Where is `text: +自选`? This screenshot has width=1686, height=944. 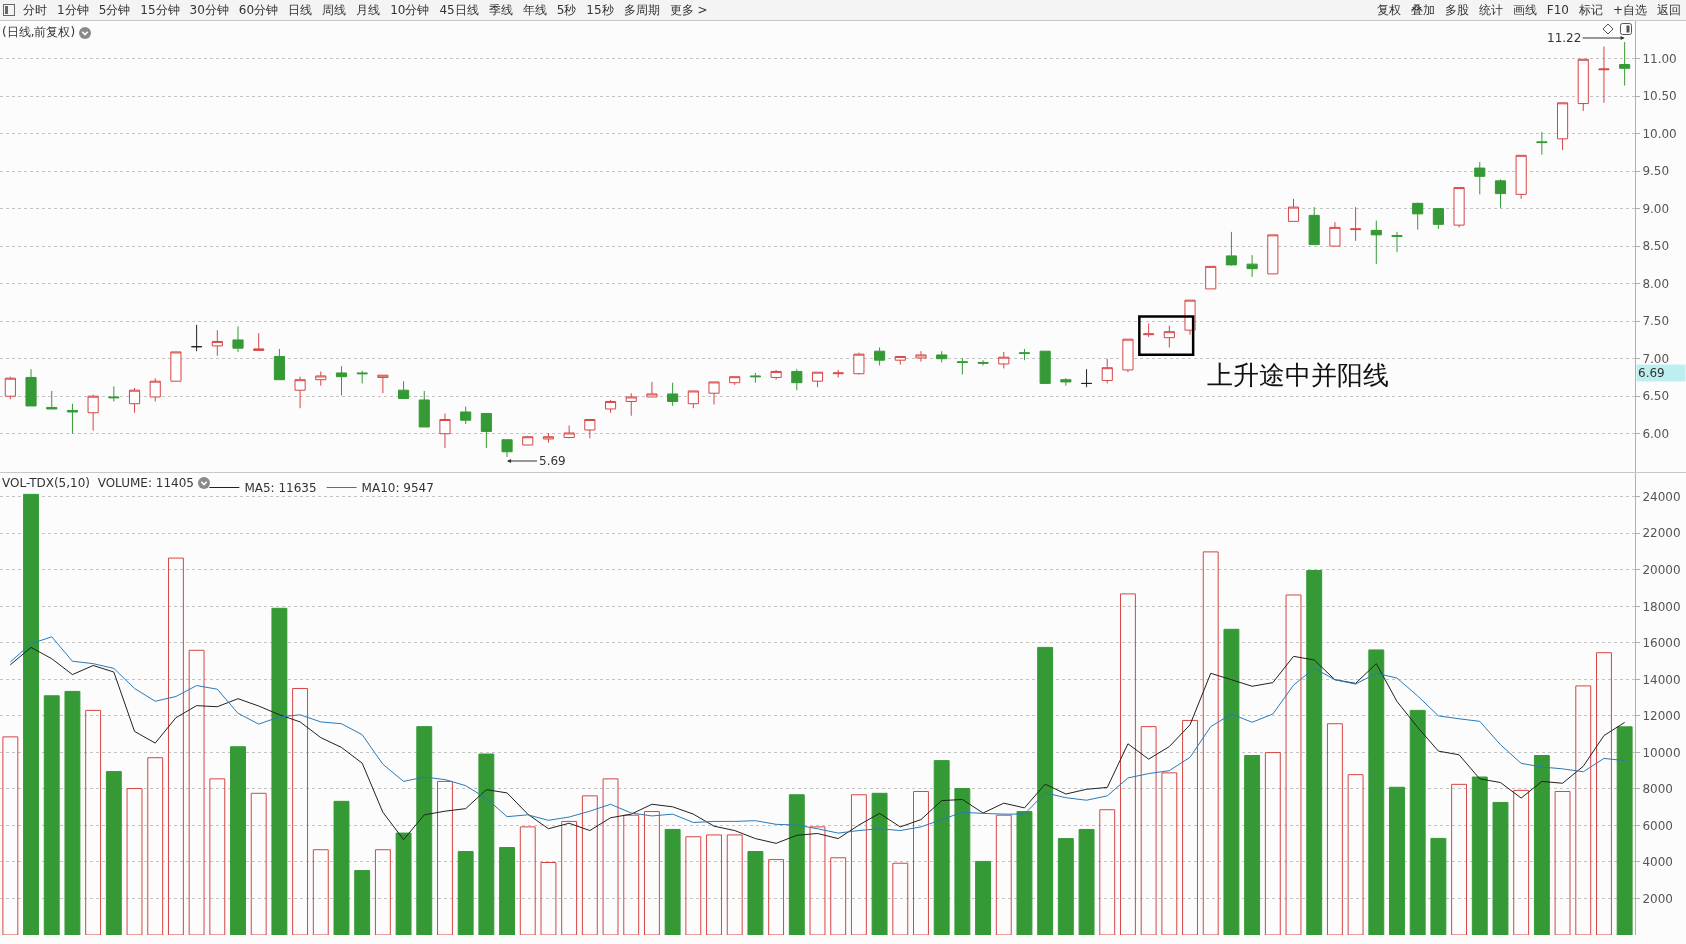 text: +自选 is located at coordinates (1629, 10).